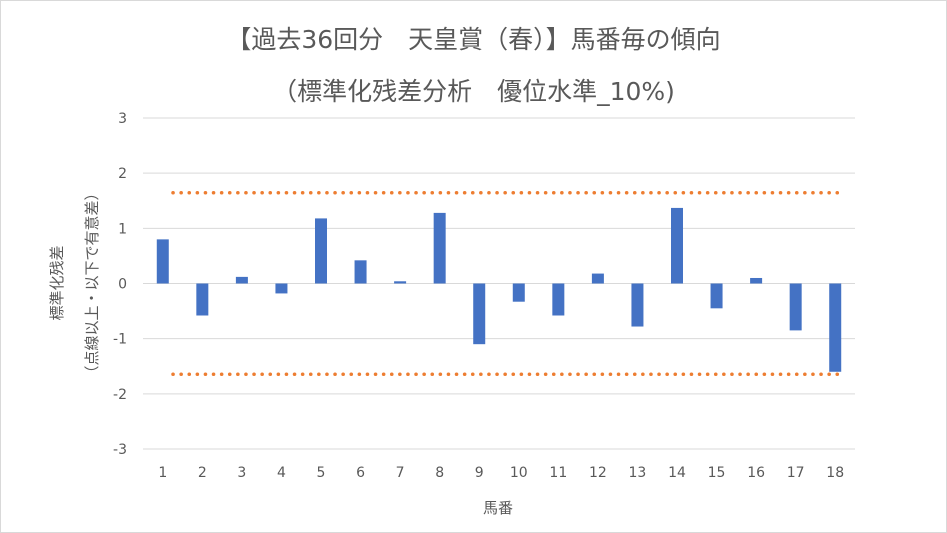  I want to click on y-tick-label: -3, so click(120, 450).